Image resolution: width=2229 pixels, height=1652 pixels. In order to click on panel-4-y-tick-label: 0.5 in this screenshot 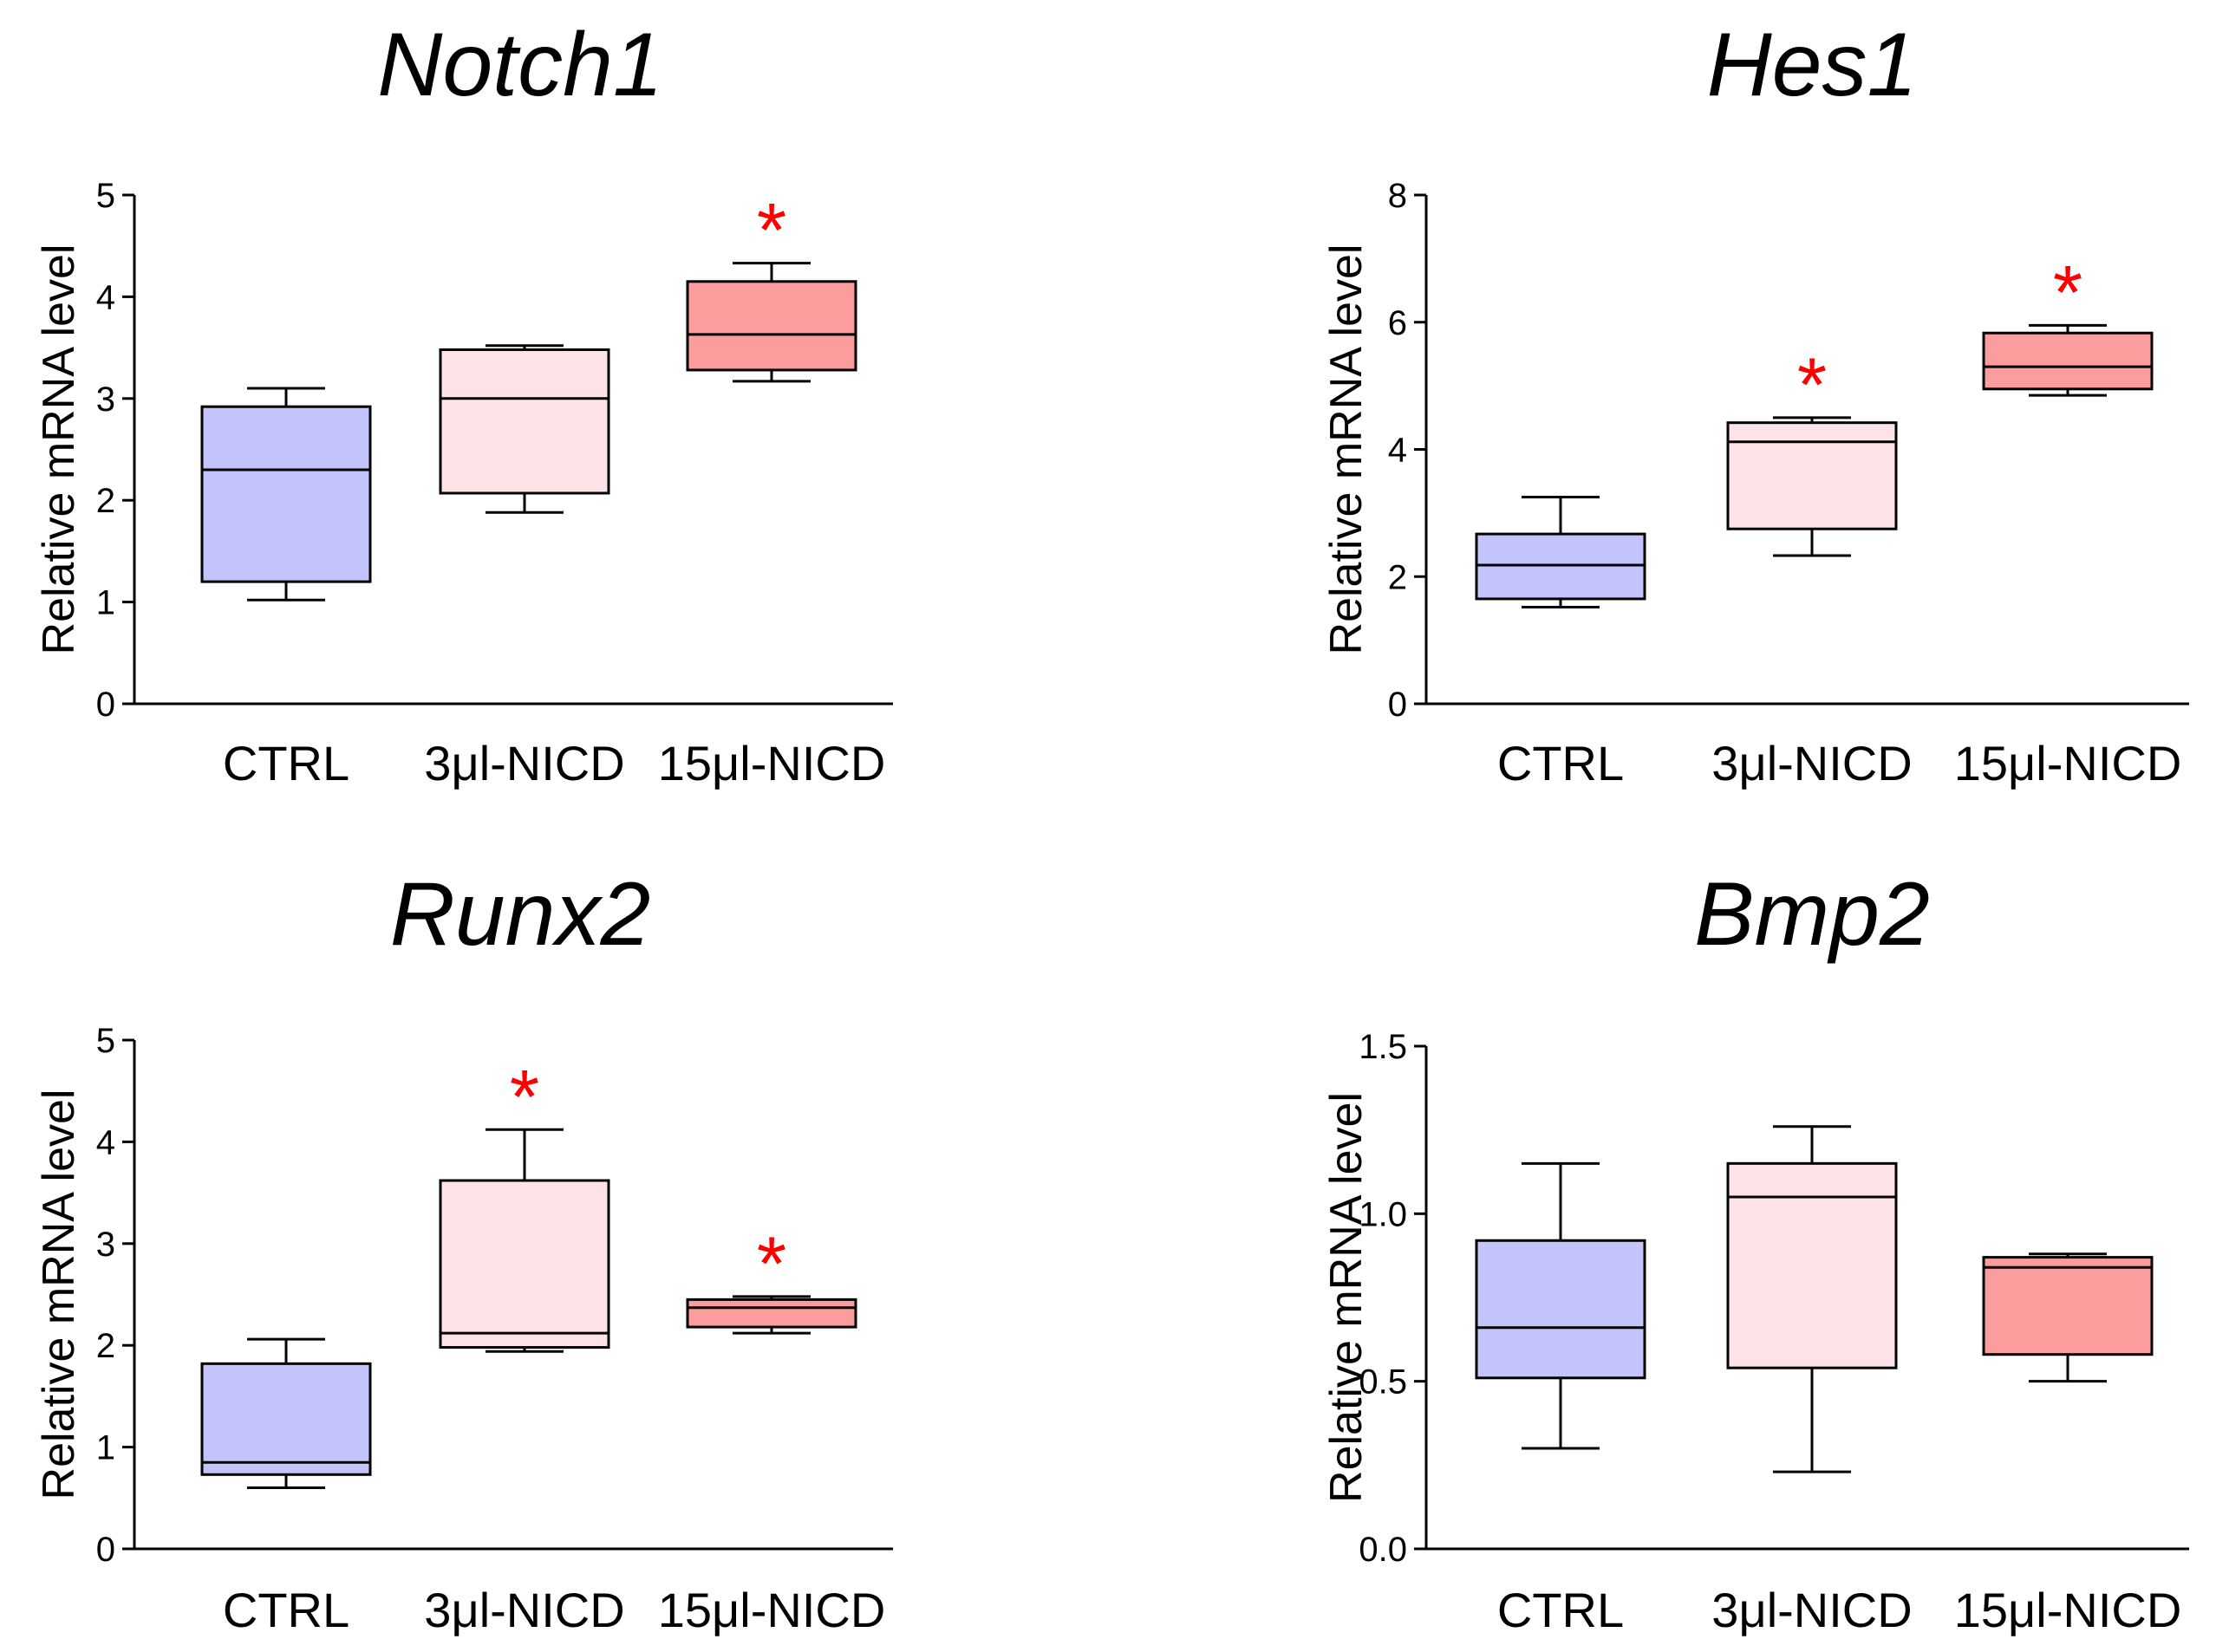, I will do `click(1383, 1382)`.